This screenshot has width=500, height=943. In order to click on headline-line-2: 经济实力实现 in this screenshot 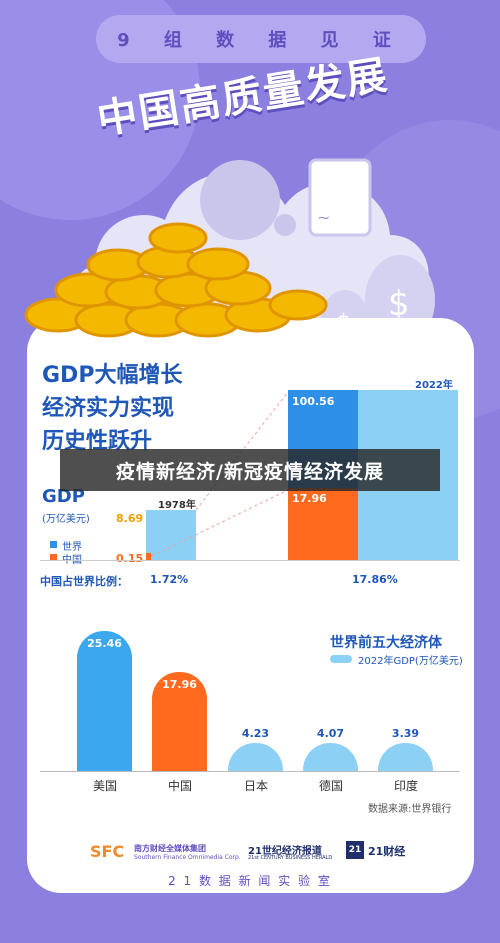, I will do `click(108, 408)`.